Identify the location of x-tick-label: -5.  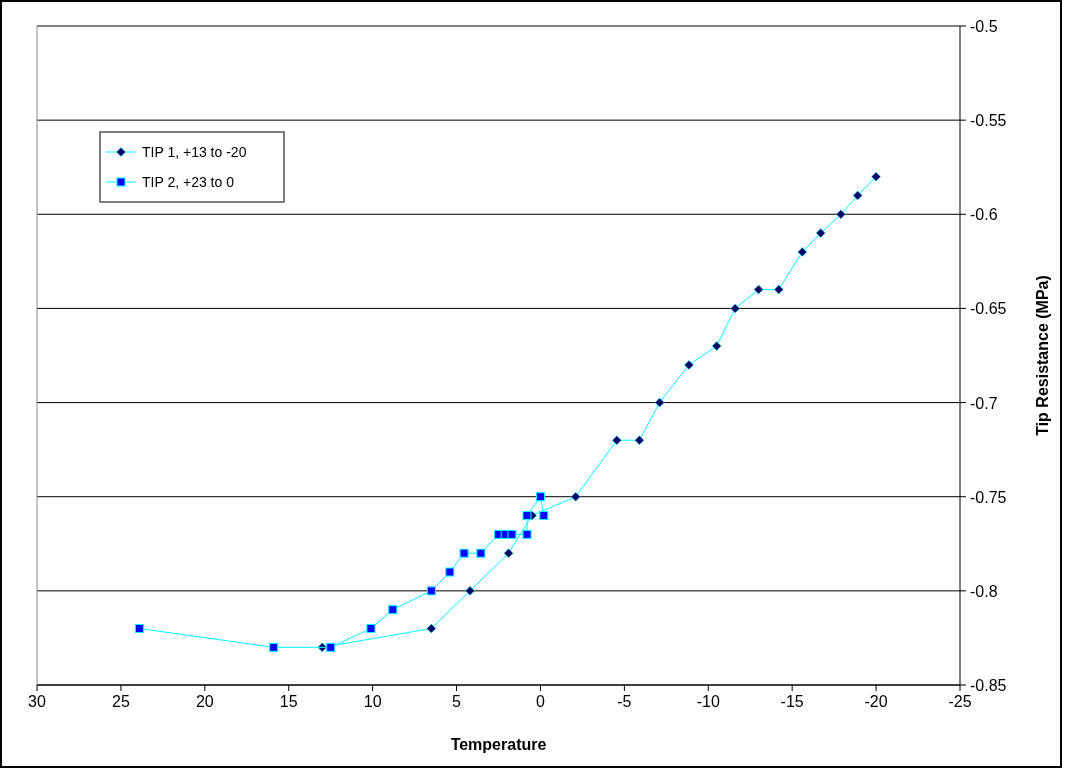
(624, 701).